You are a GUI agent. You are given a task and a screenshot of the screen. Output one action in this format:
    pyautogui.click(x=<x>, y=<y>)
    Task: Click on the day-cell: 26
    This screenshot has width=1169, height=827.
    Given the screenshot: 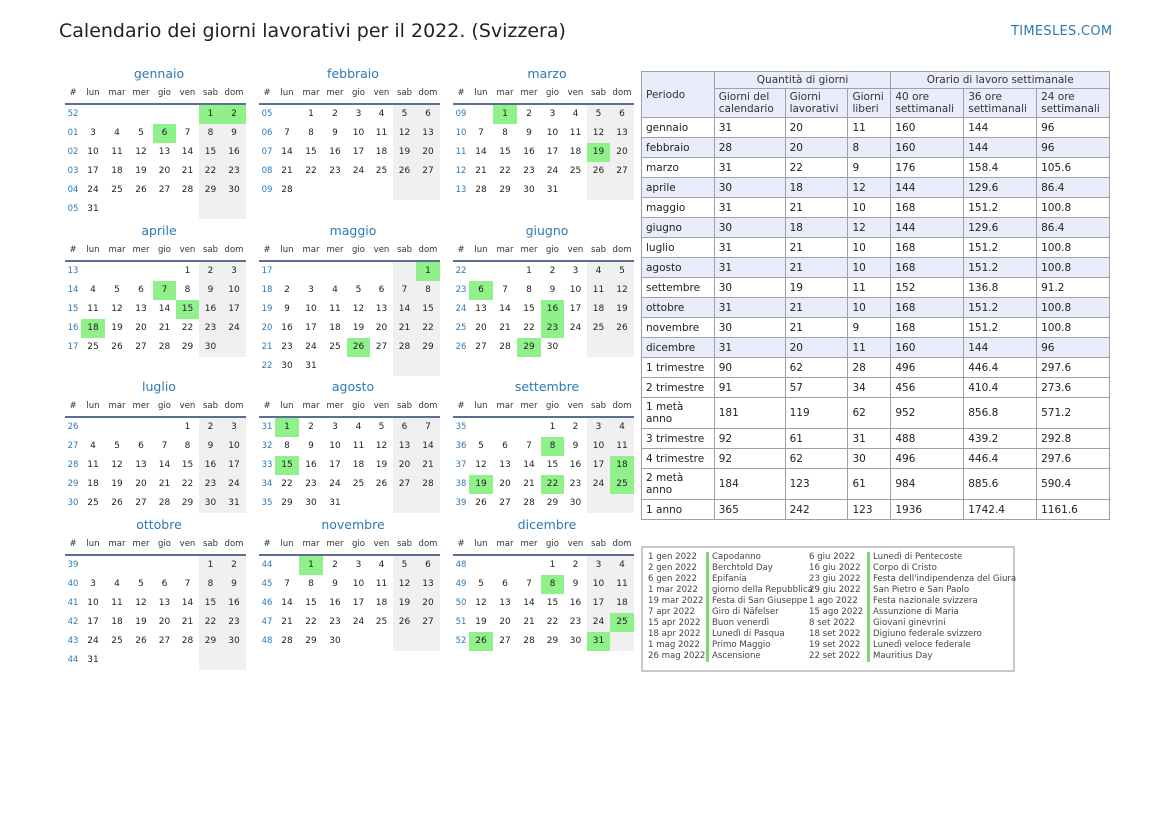 What is the action you would take?
    pyautogui.click(x=481, y=503)
    